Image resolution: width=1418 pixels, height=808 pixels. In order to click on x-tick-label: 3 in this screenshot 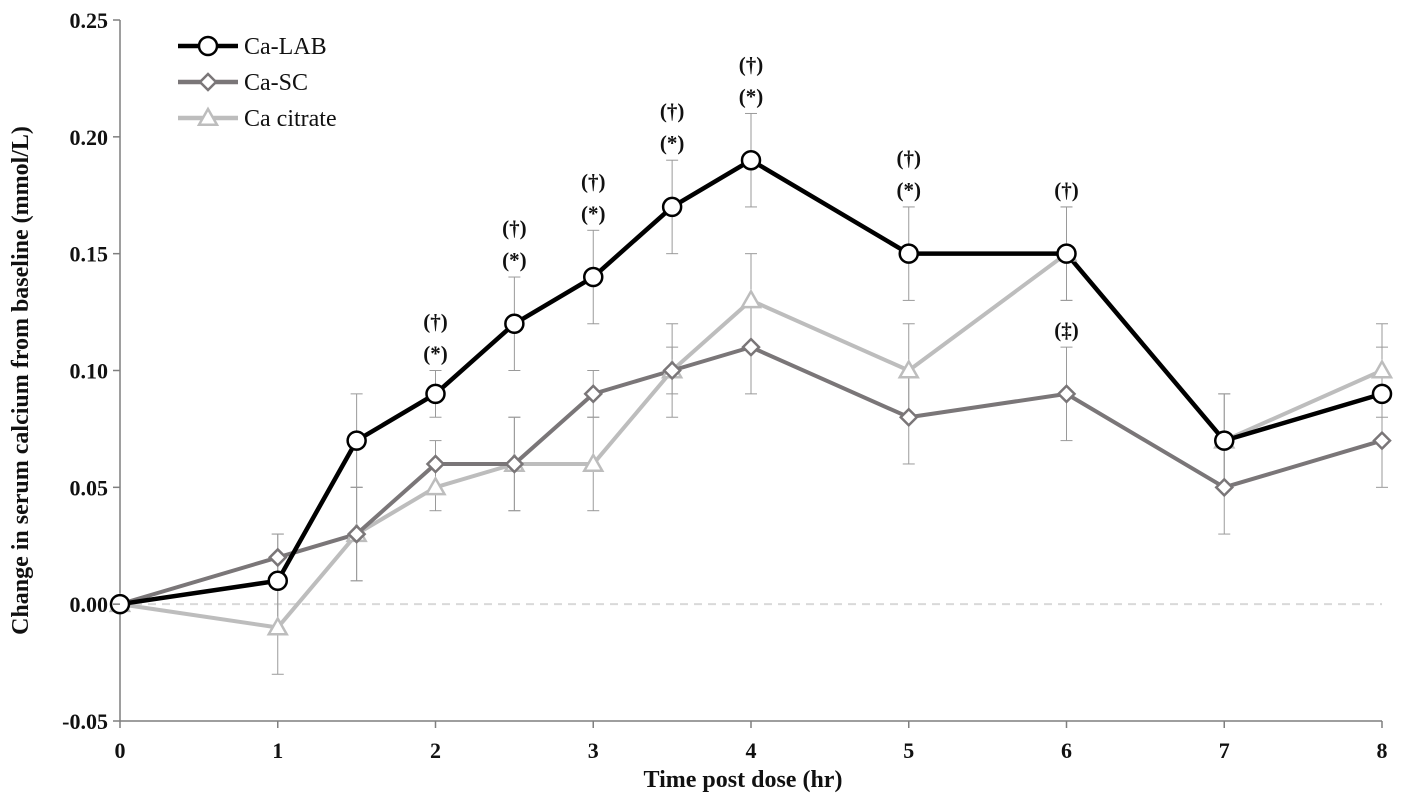, I will do `click(593, 750)`.